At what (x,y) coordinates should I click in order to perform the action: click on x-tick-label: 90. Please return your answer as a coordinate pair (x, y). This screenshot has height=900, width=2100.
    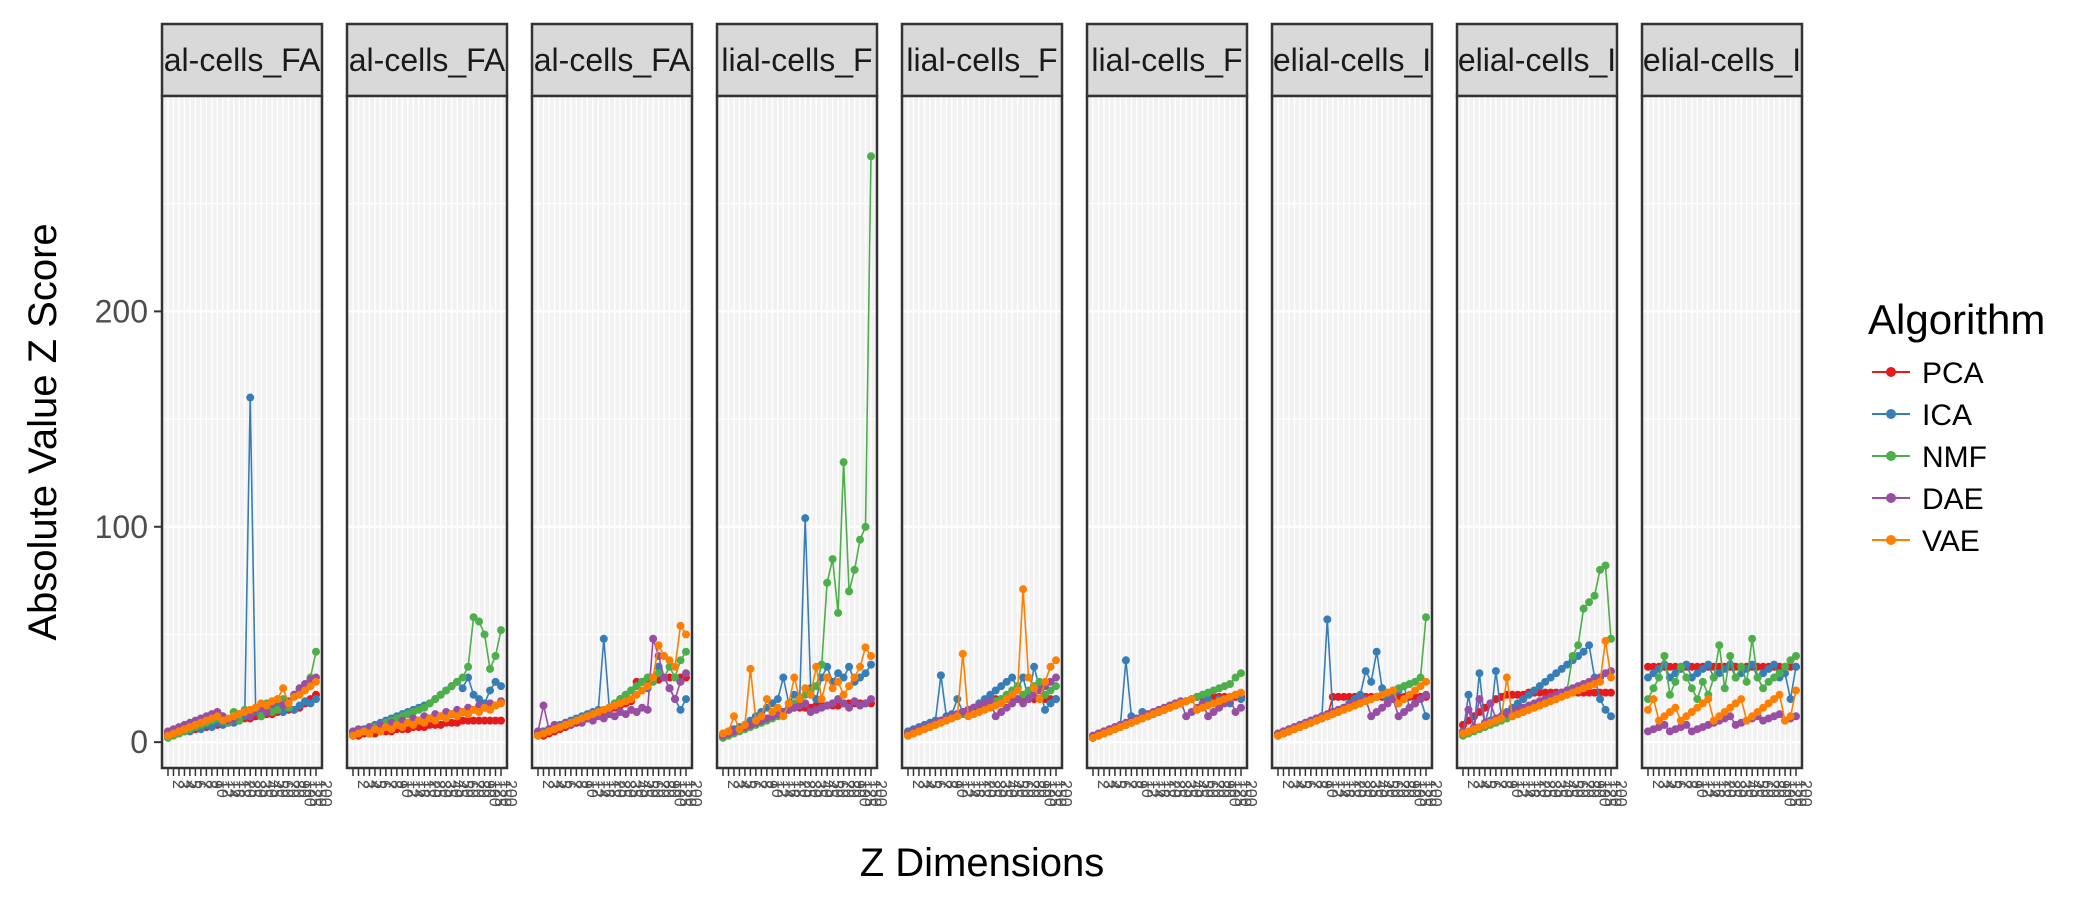
    Looking at the image, I should click on (858, 789).